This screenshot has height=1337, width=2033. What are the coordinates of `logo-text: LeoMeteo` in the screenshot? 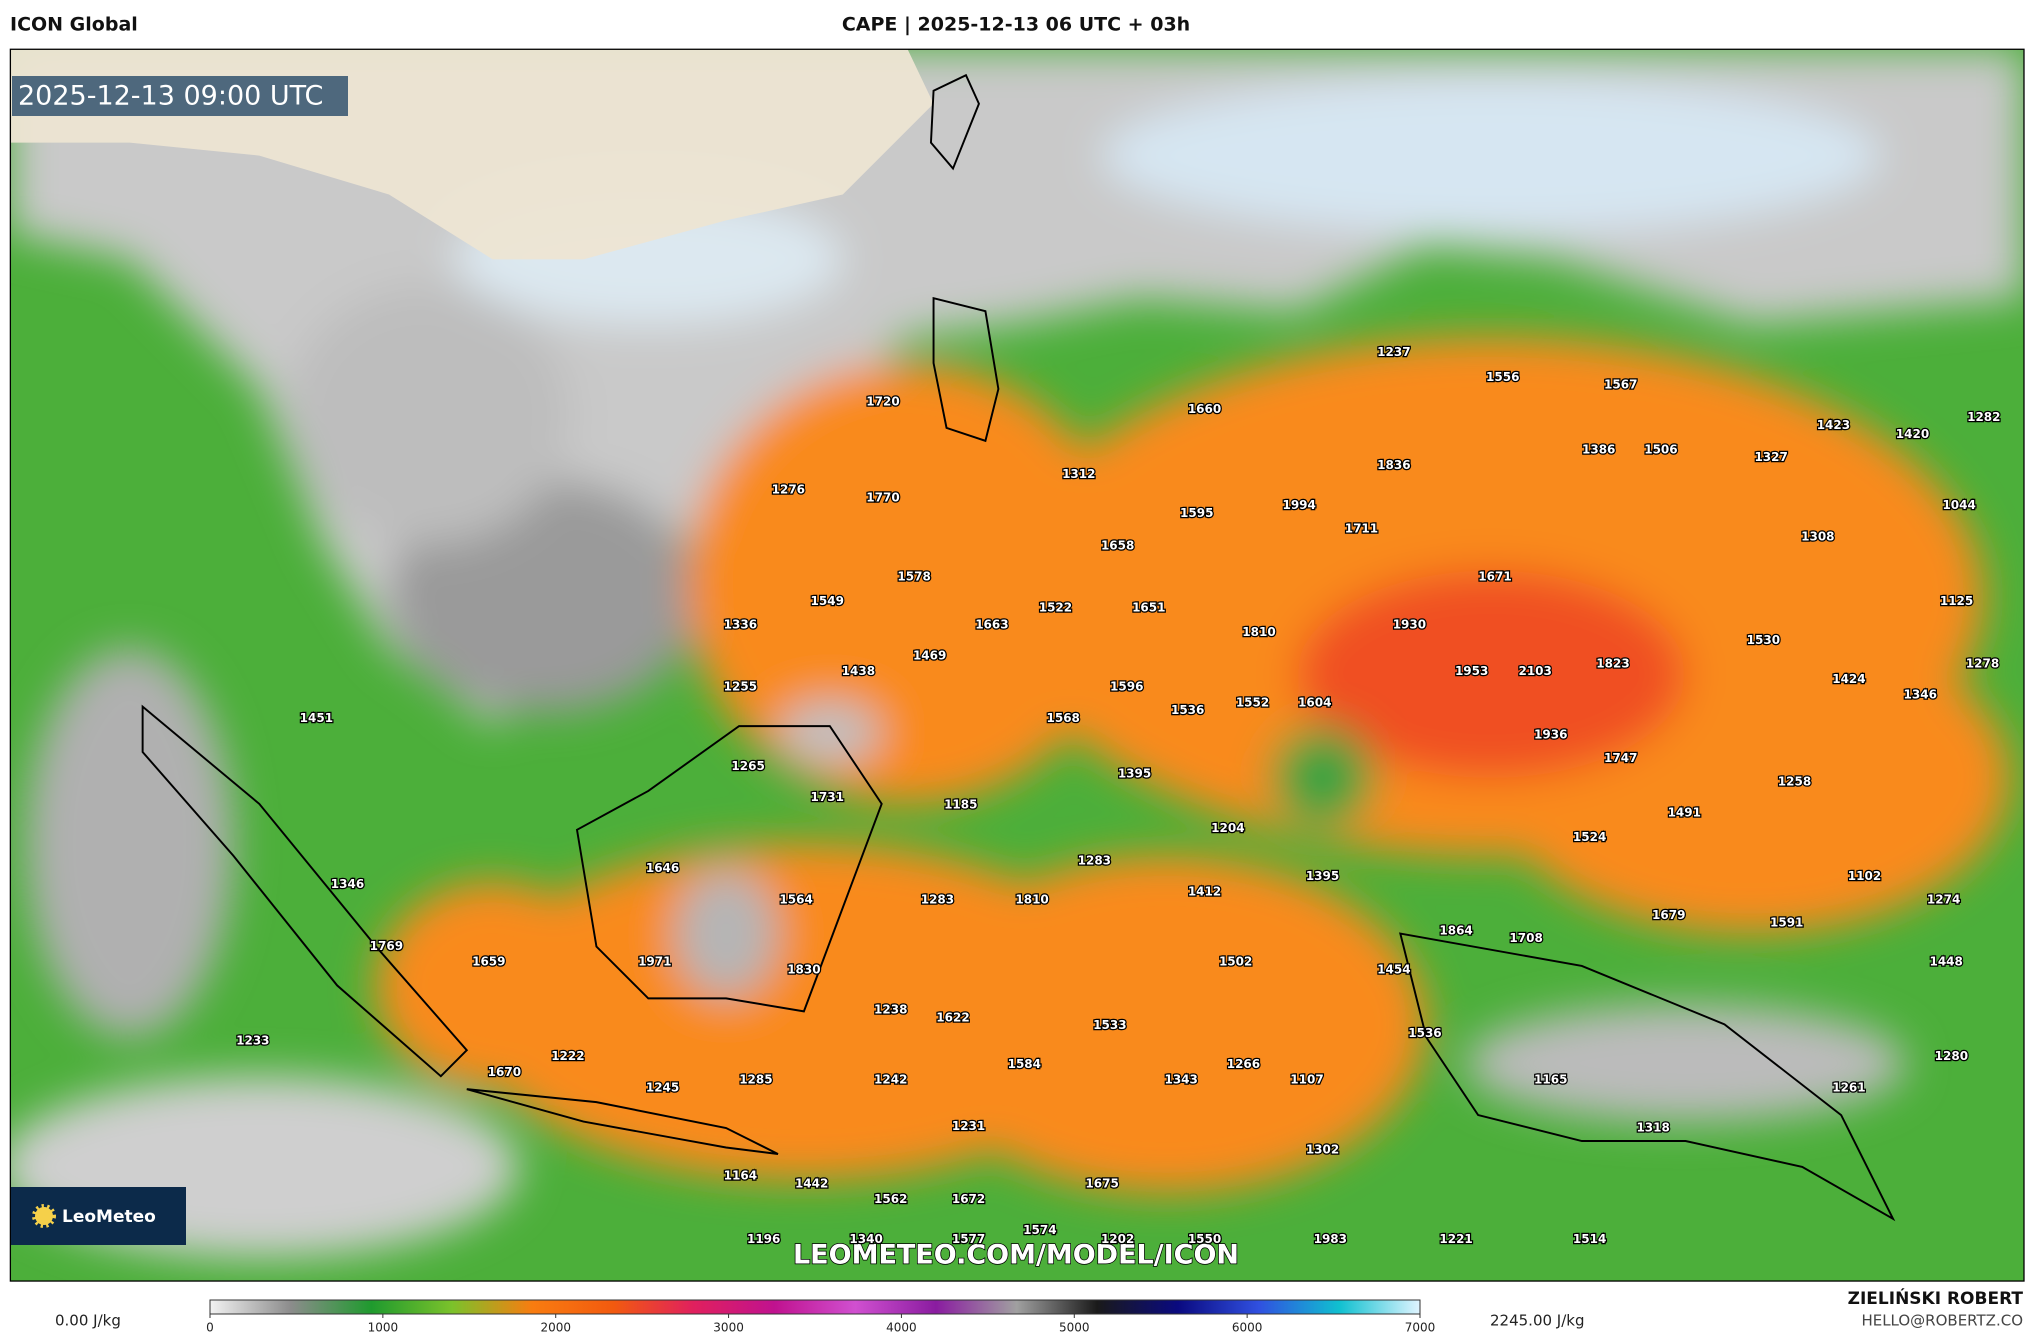 It's located at (109, 1217).